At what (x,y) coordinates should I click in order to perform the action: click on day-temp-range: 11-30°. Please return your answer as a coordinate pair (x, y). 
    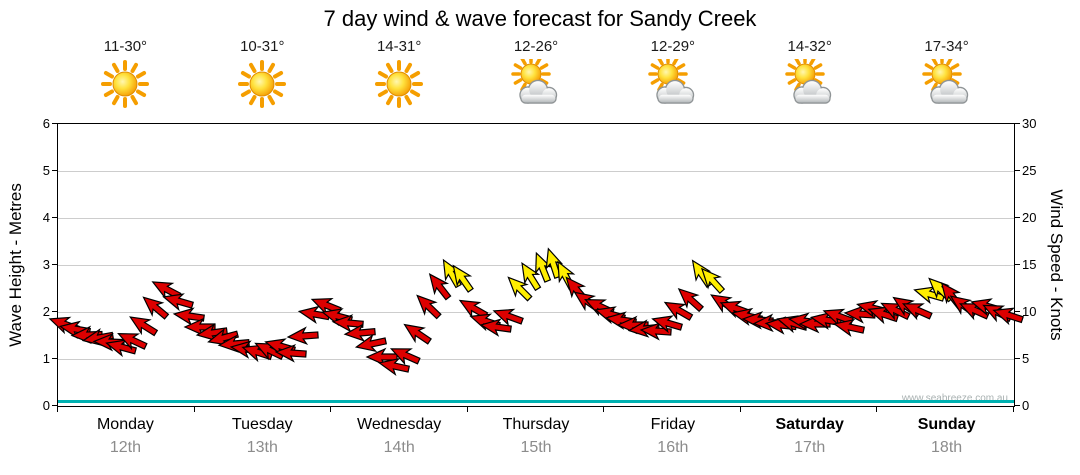
    Looking at the image, I should click on (125, 46).